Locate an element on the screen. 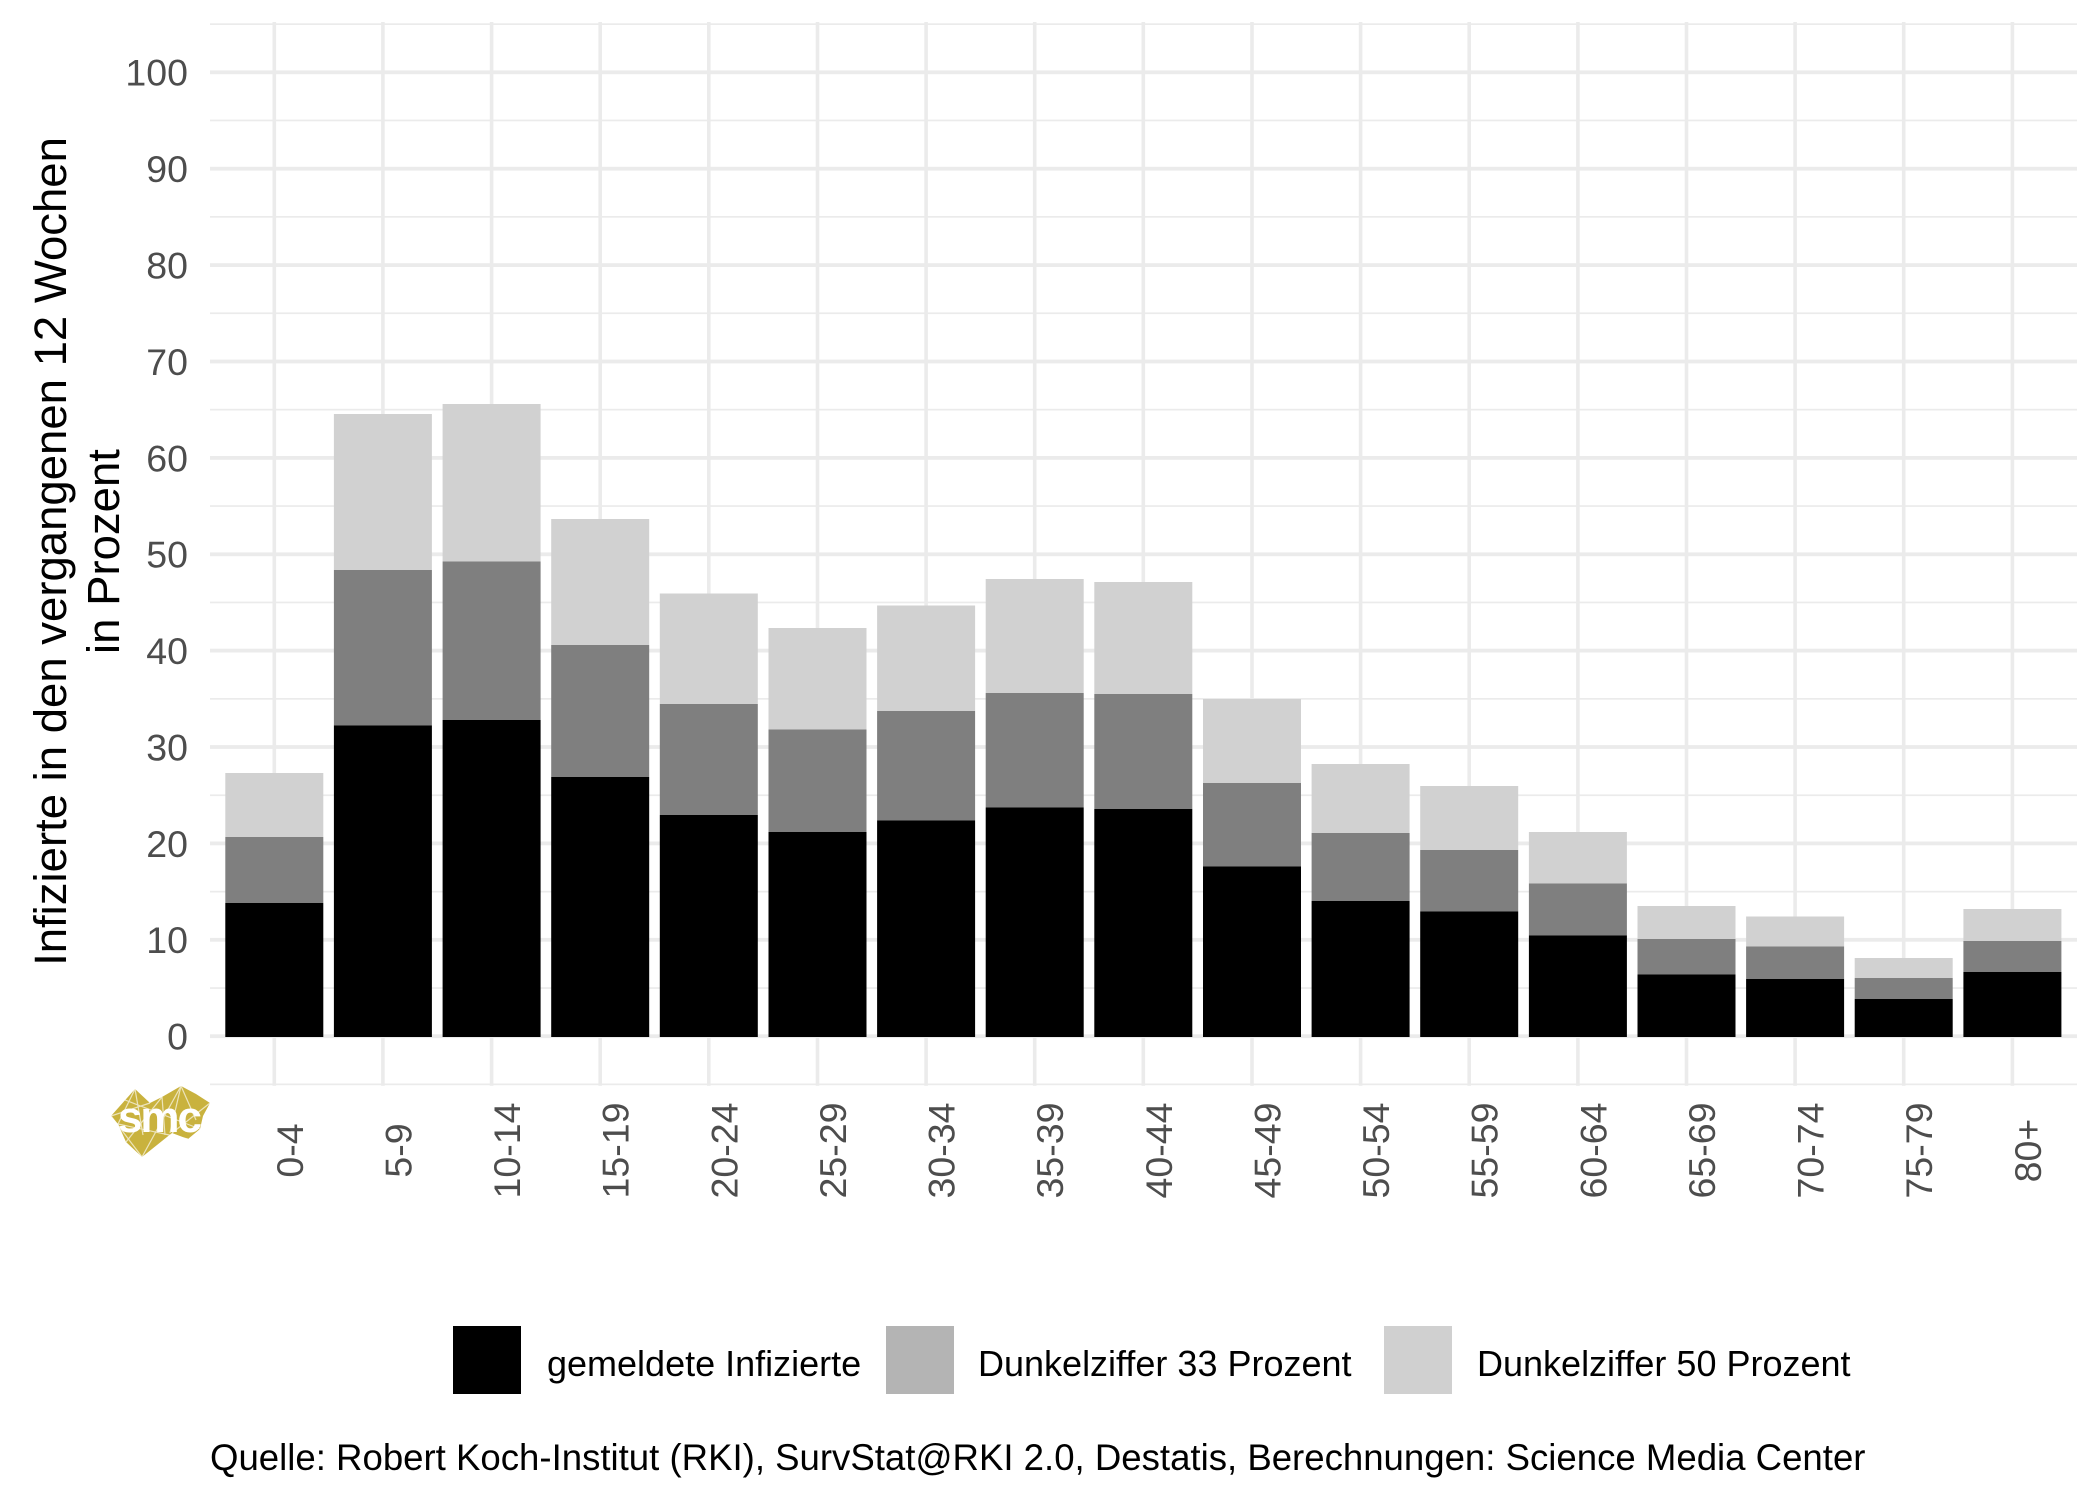  svg-text: 10 is located at coordinates (167, 940).